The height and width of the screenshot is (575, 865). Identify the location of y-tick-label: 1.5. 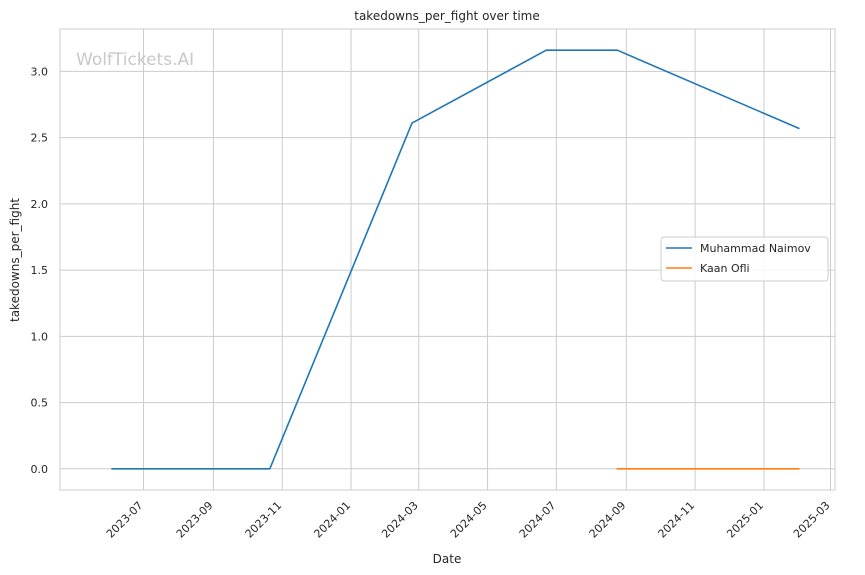
(40, 270).